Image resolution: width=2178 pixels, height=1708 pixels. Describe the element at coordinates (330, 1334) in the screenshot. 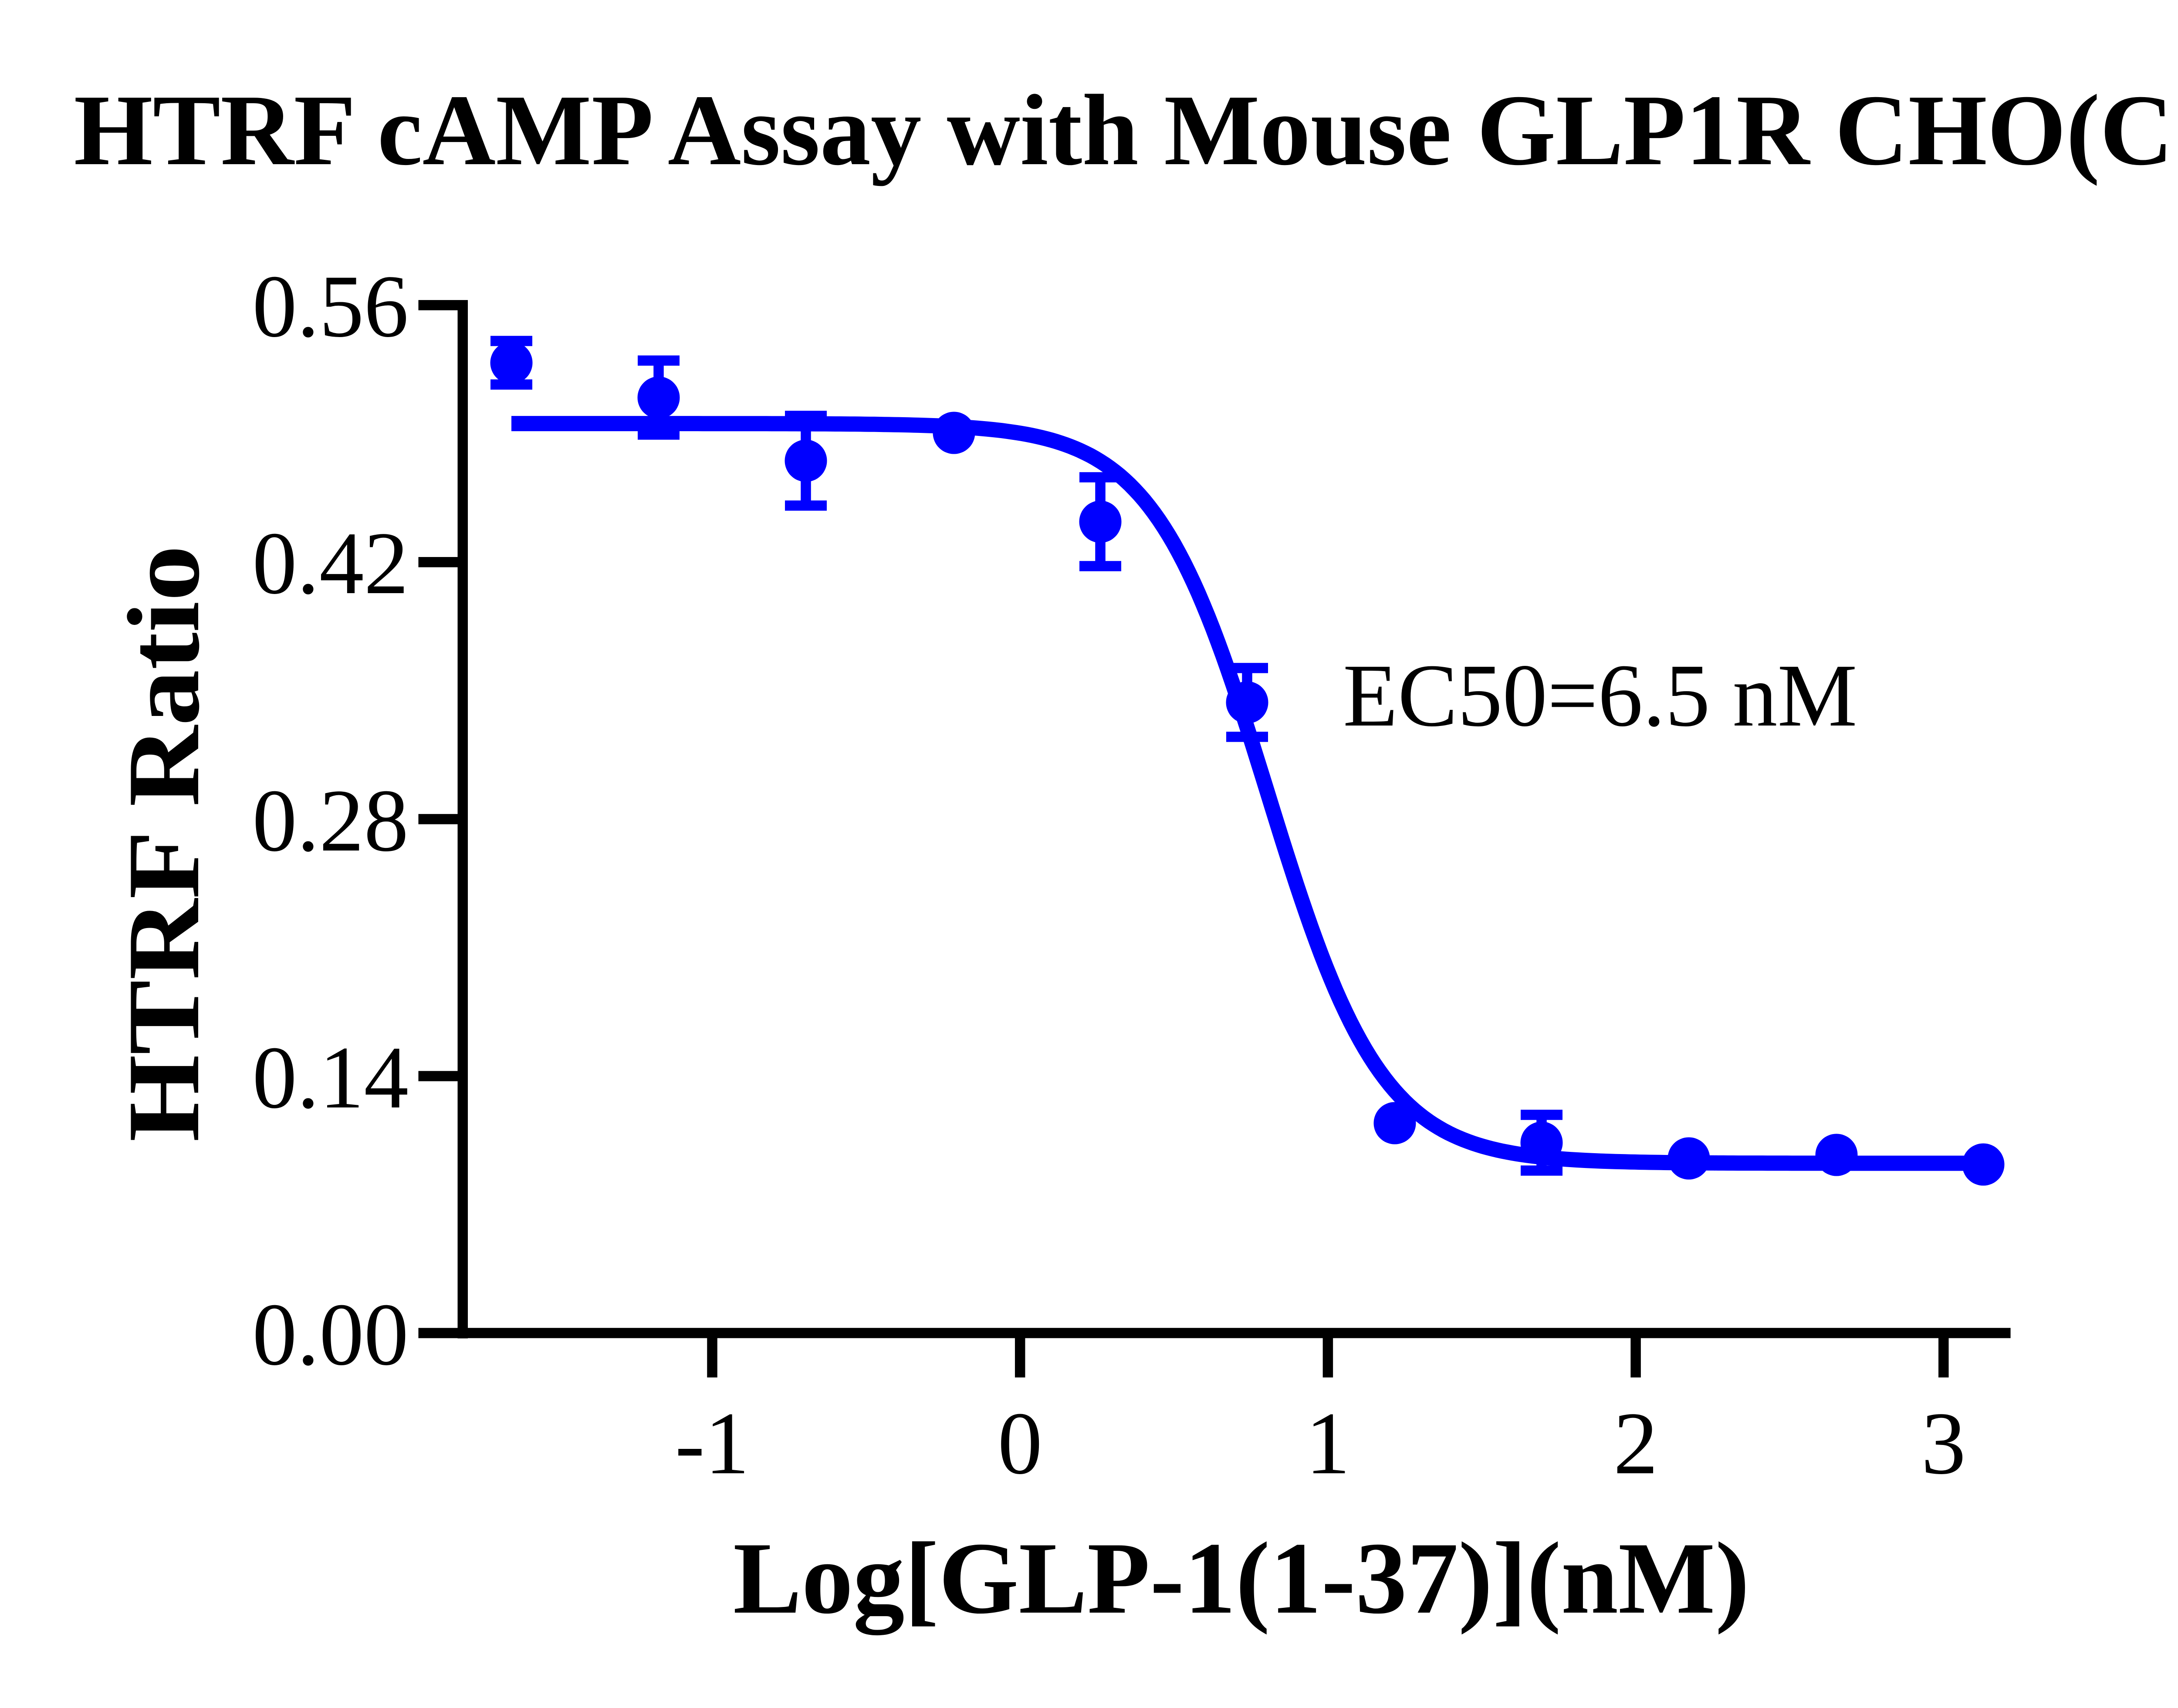

I see `svg-text: 0.00` at that location.